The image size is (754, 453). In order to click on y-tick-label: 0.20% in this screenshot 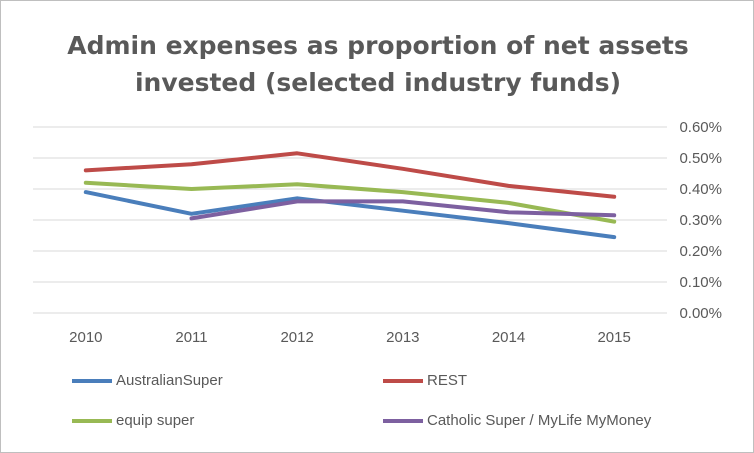, I will do `click(700, 251)`.